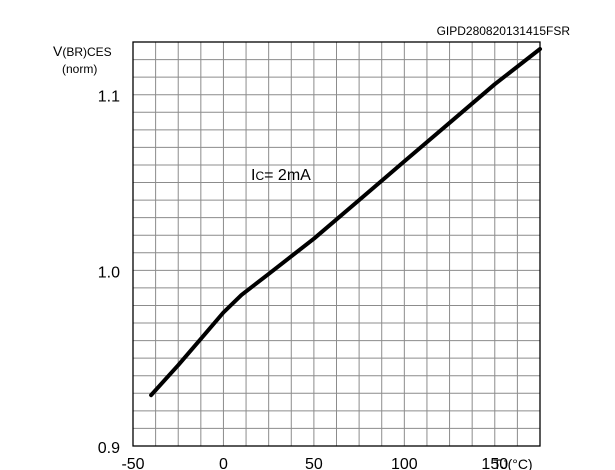  Describe the element at coordinates (259, 176) in the screenshot. I see `annotation-sub: C` at that location.